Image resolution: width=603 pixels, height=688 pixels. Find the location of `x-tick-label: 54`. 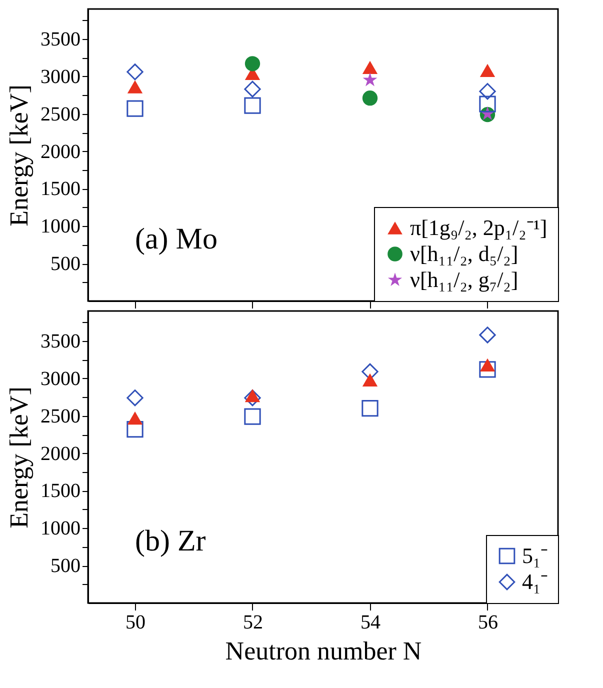

x-tick-label: 54 is located at coordinates (370, 623).